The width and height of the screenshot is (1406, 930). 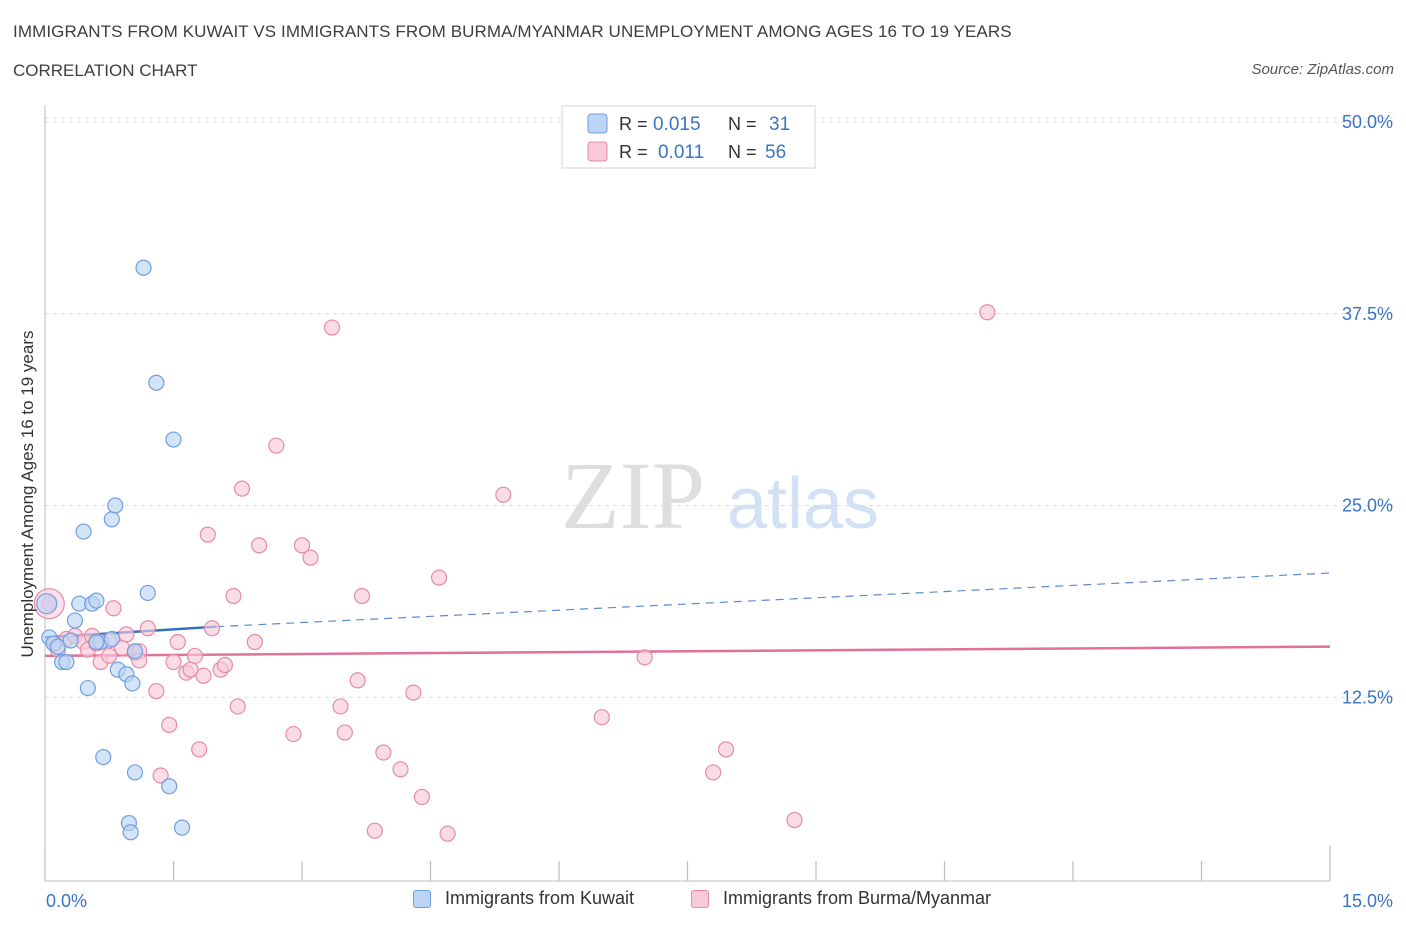 What do you see at coordinates (1367, 901) in the screenshot?
I see `x-tick-label: 15.0%` at bounding box center [1367, 901].